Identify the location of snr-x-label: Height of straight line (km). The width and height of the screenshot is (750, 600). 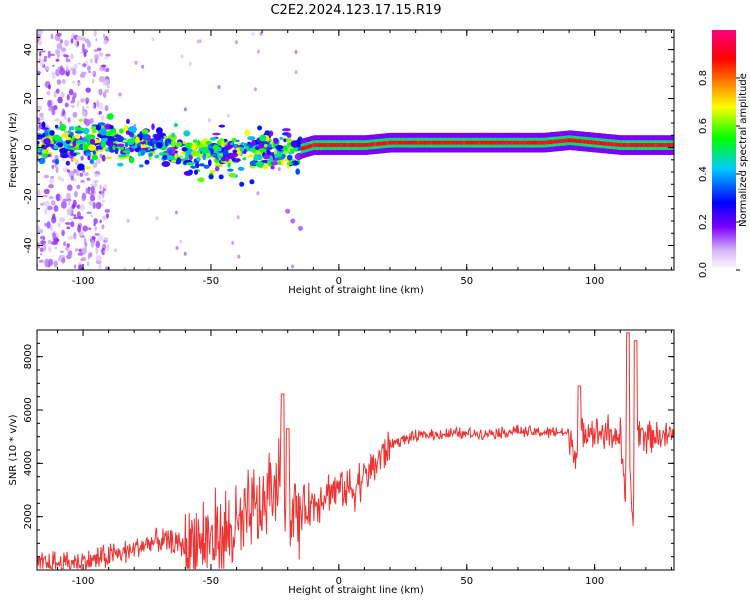
(356, 590).